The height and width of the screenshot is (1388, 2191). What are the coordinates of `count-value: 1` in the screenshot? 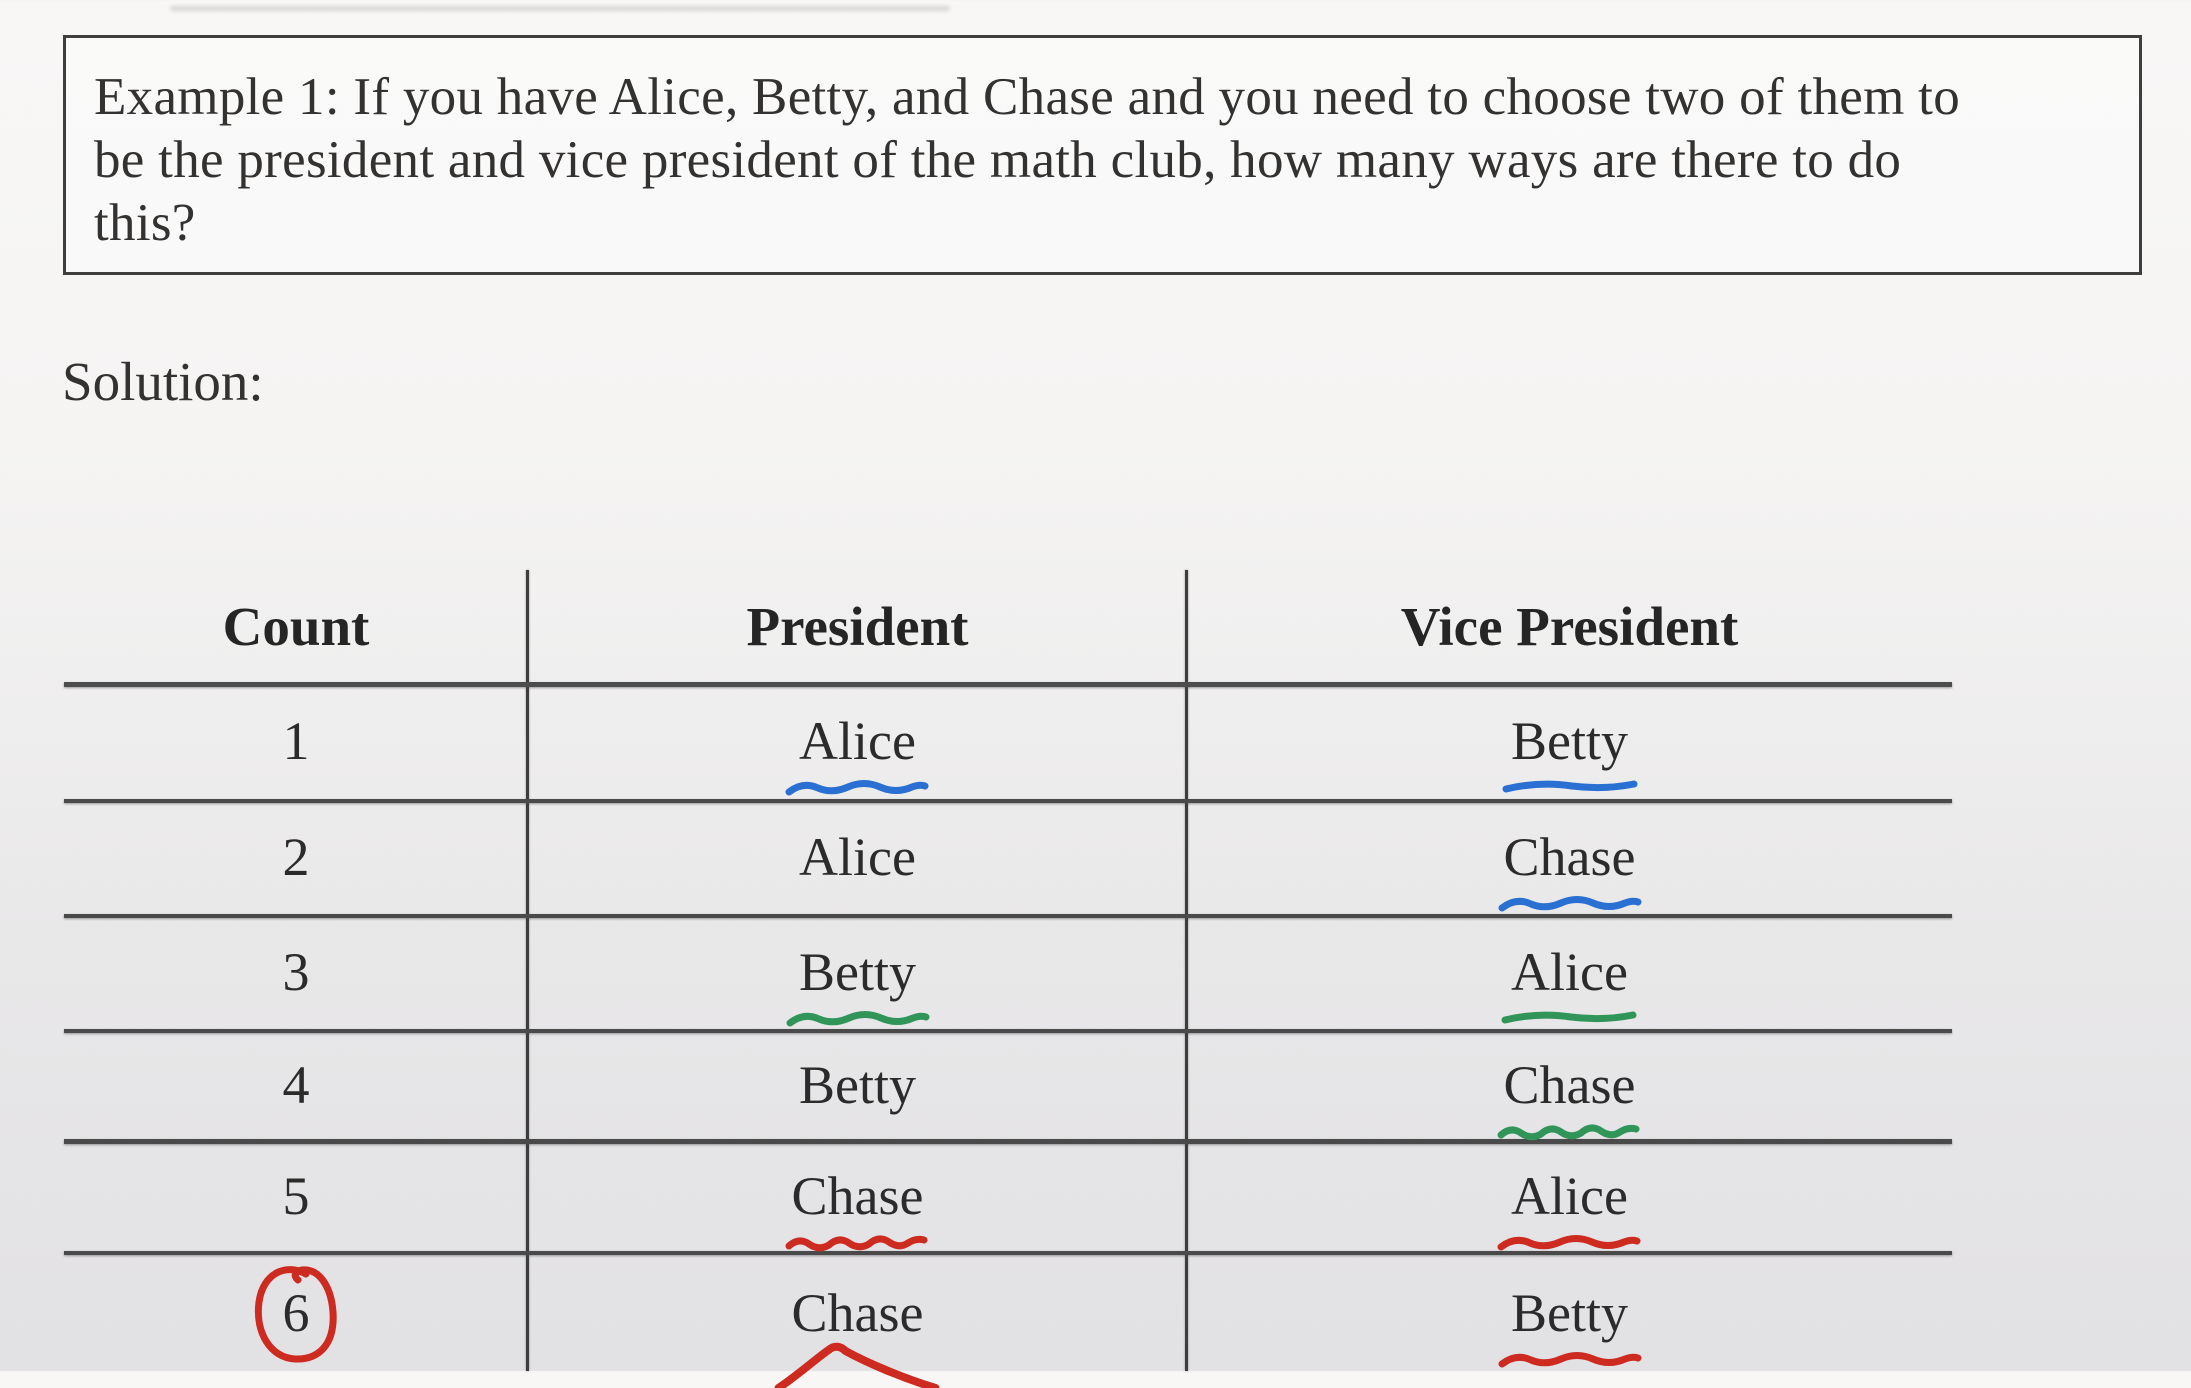 It's located at (296, 741).